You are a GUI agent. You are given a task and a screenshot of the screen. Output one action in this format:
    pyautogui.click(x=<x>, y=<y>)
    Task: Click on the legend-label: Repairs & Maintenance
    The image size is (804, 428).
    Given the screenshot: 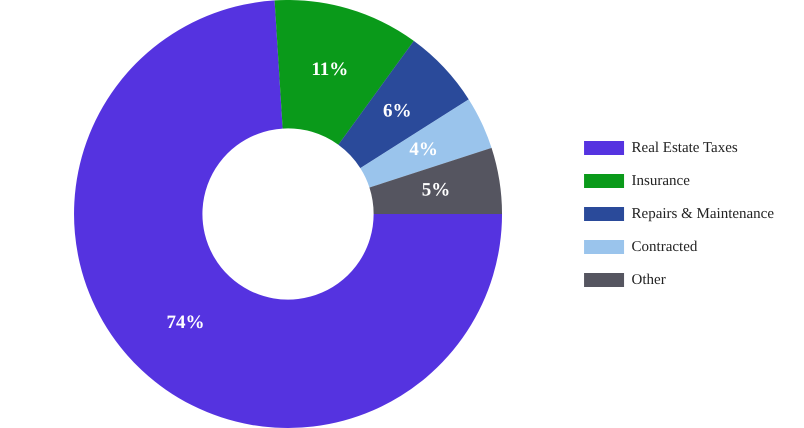 What is the action you would take?
    pyautogui.click(x=703, y=214)
    